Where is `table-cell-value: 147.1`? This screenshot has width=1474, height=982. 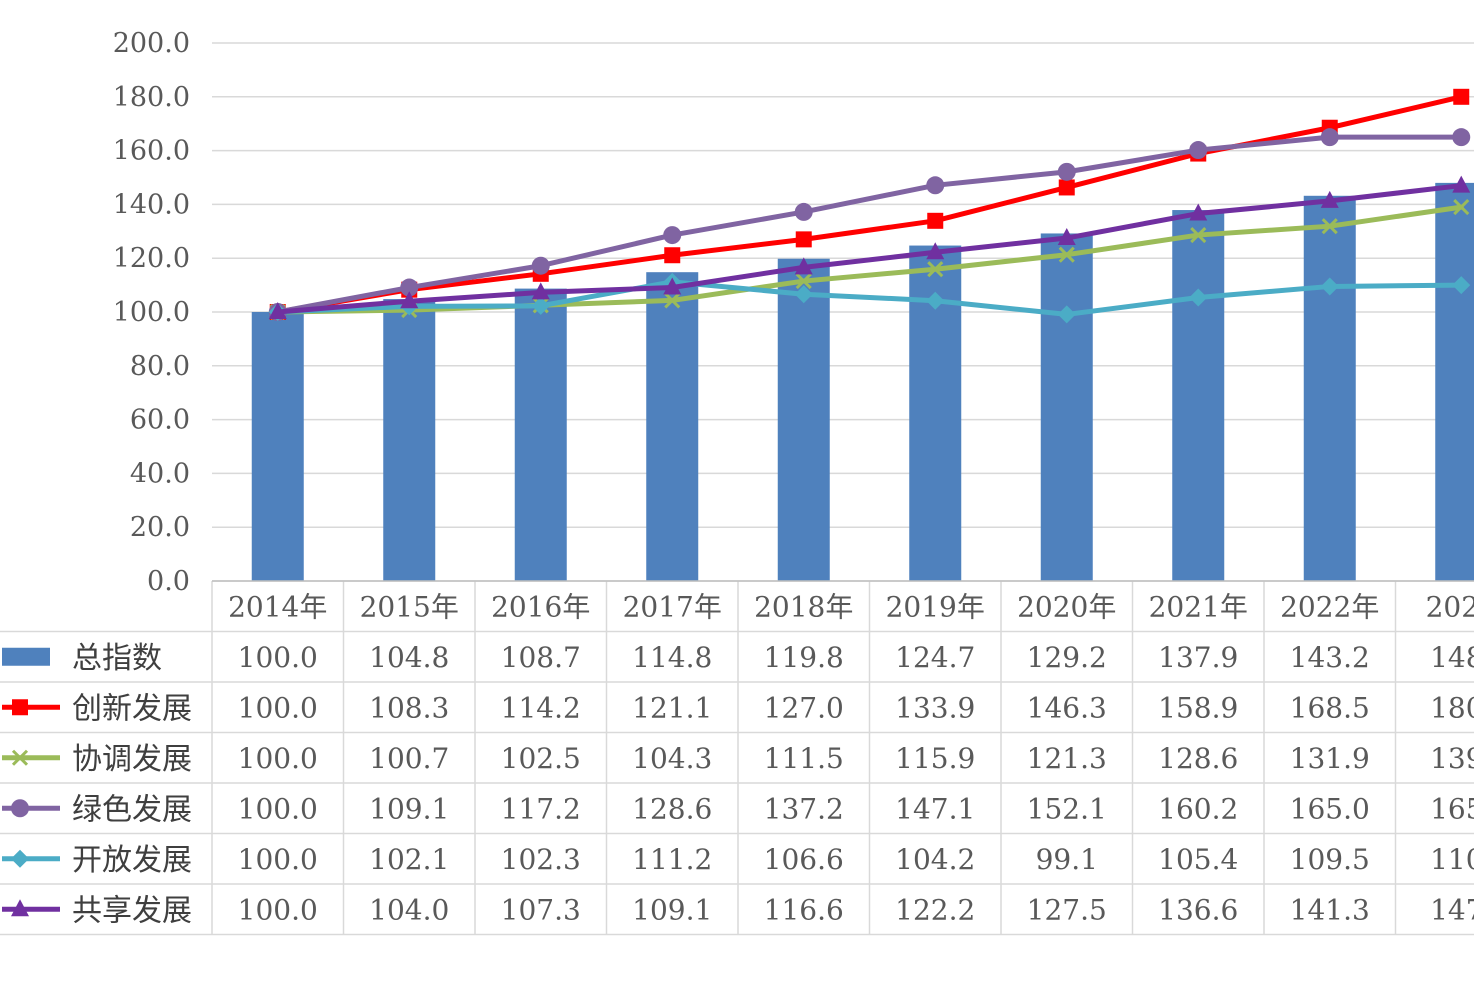
table-cell-value: 147.1 is located at coordinates (935, 808).